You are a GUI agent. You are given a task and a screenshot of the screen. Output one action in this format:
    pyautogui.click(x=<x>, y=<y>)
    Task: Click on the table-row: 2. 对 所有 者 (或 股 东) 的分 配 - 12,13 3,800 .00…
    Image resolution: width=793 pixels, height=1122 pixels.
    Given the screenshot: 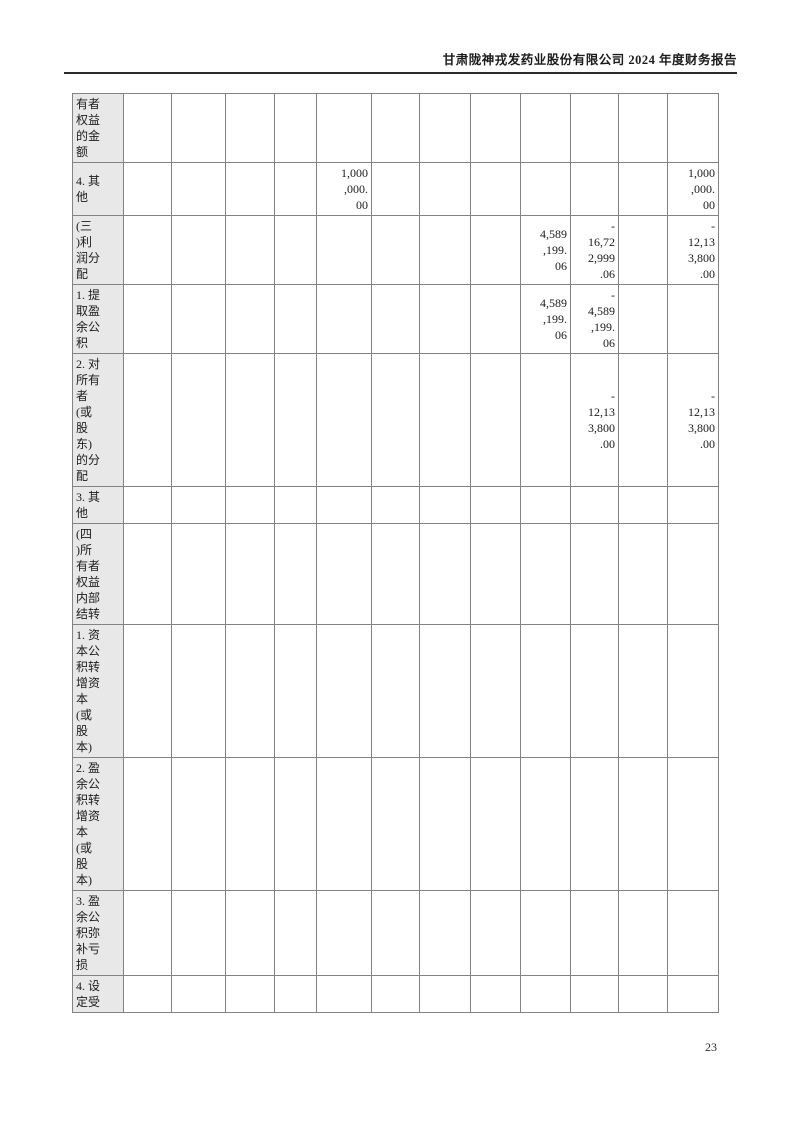 What is the action you would take?
    pyautogui.click(x=395, y=420)
    